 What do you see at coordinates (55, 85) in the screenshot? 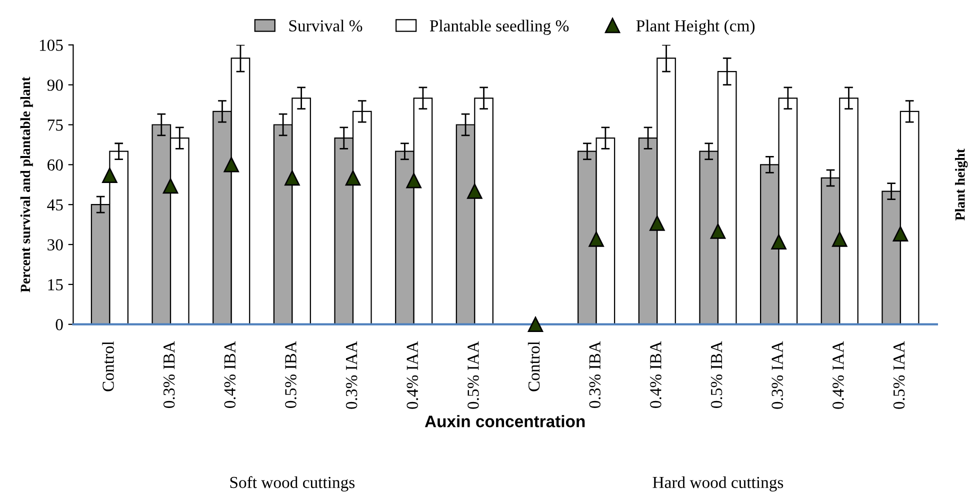
I see `y-tick-label: 90` at bounding box center [55, 85].